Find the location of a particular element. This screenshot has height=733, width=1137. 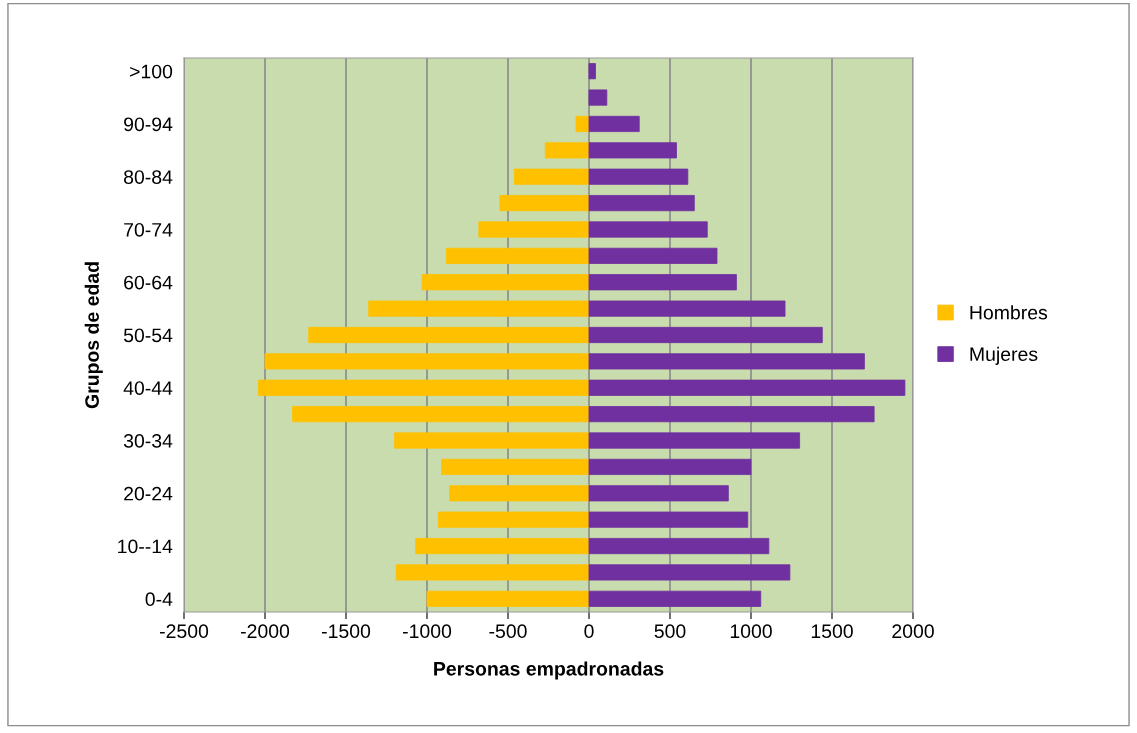

y-tick-label: 90-94 is located at coordinates (148, 124).